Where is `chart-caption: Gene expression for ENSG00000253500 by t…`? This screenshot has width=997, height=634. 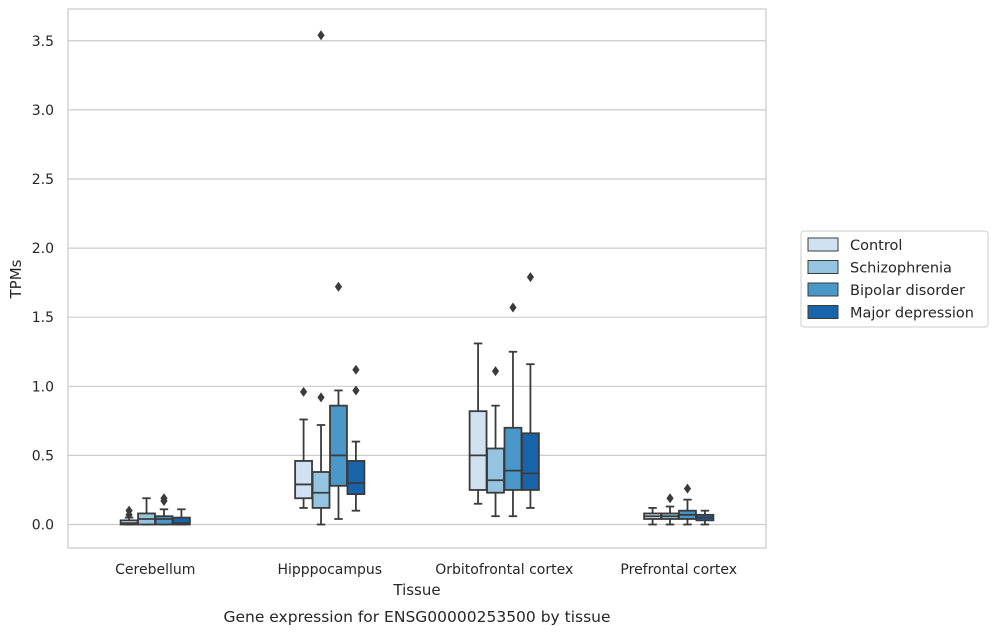 chart-caption: Gene expression for ENSG00000253500 by t… is located at coordinates (416, 617).